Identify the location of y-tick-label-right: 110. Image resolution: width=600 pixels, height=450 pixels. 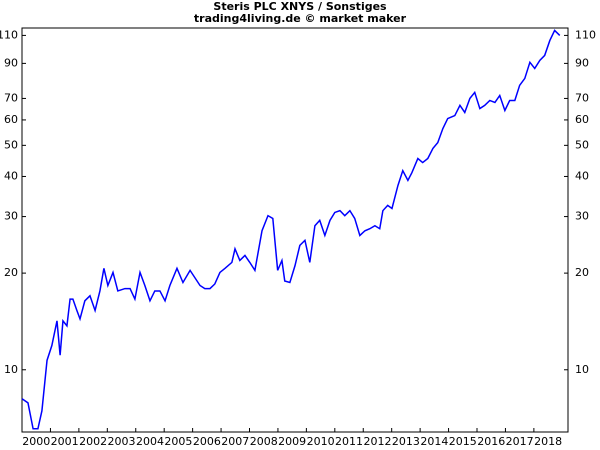
(585, 34).